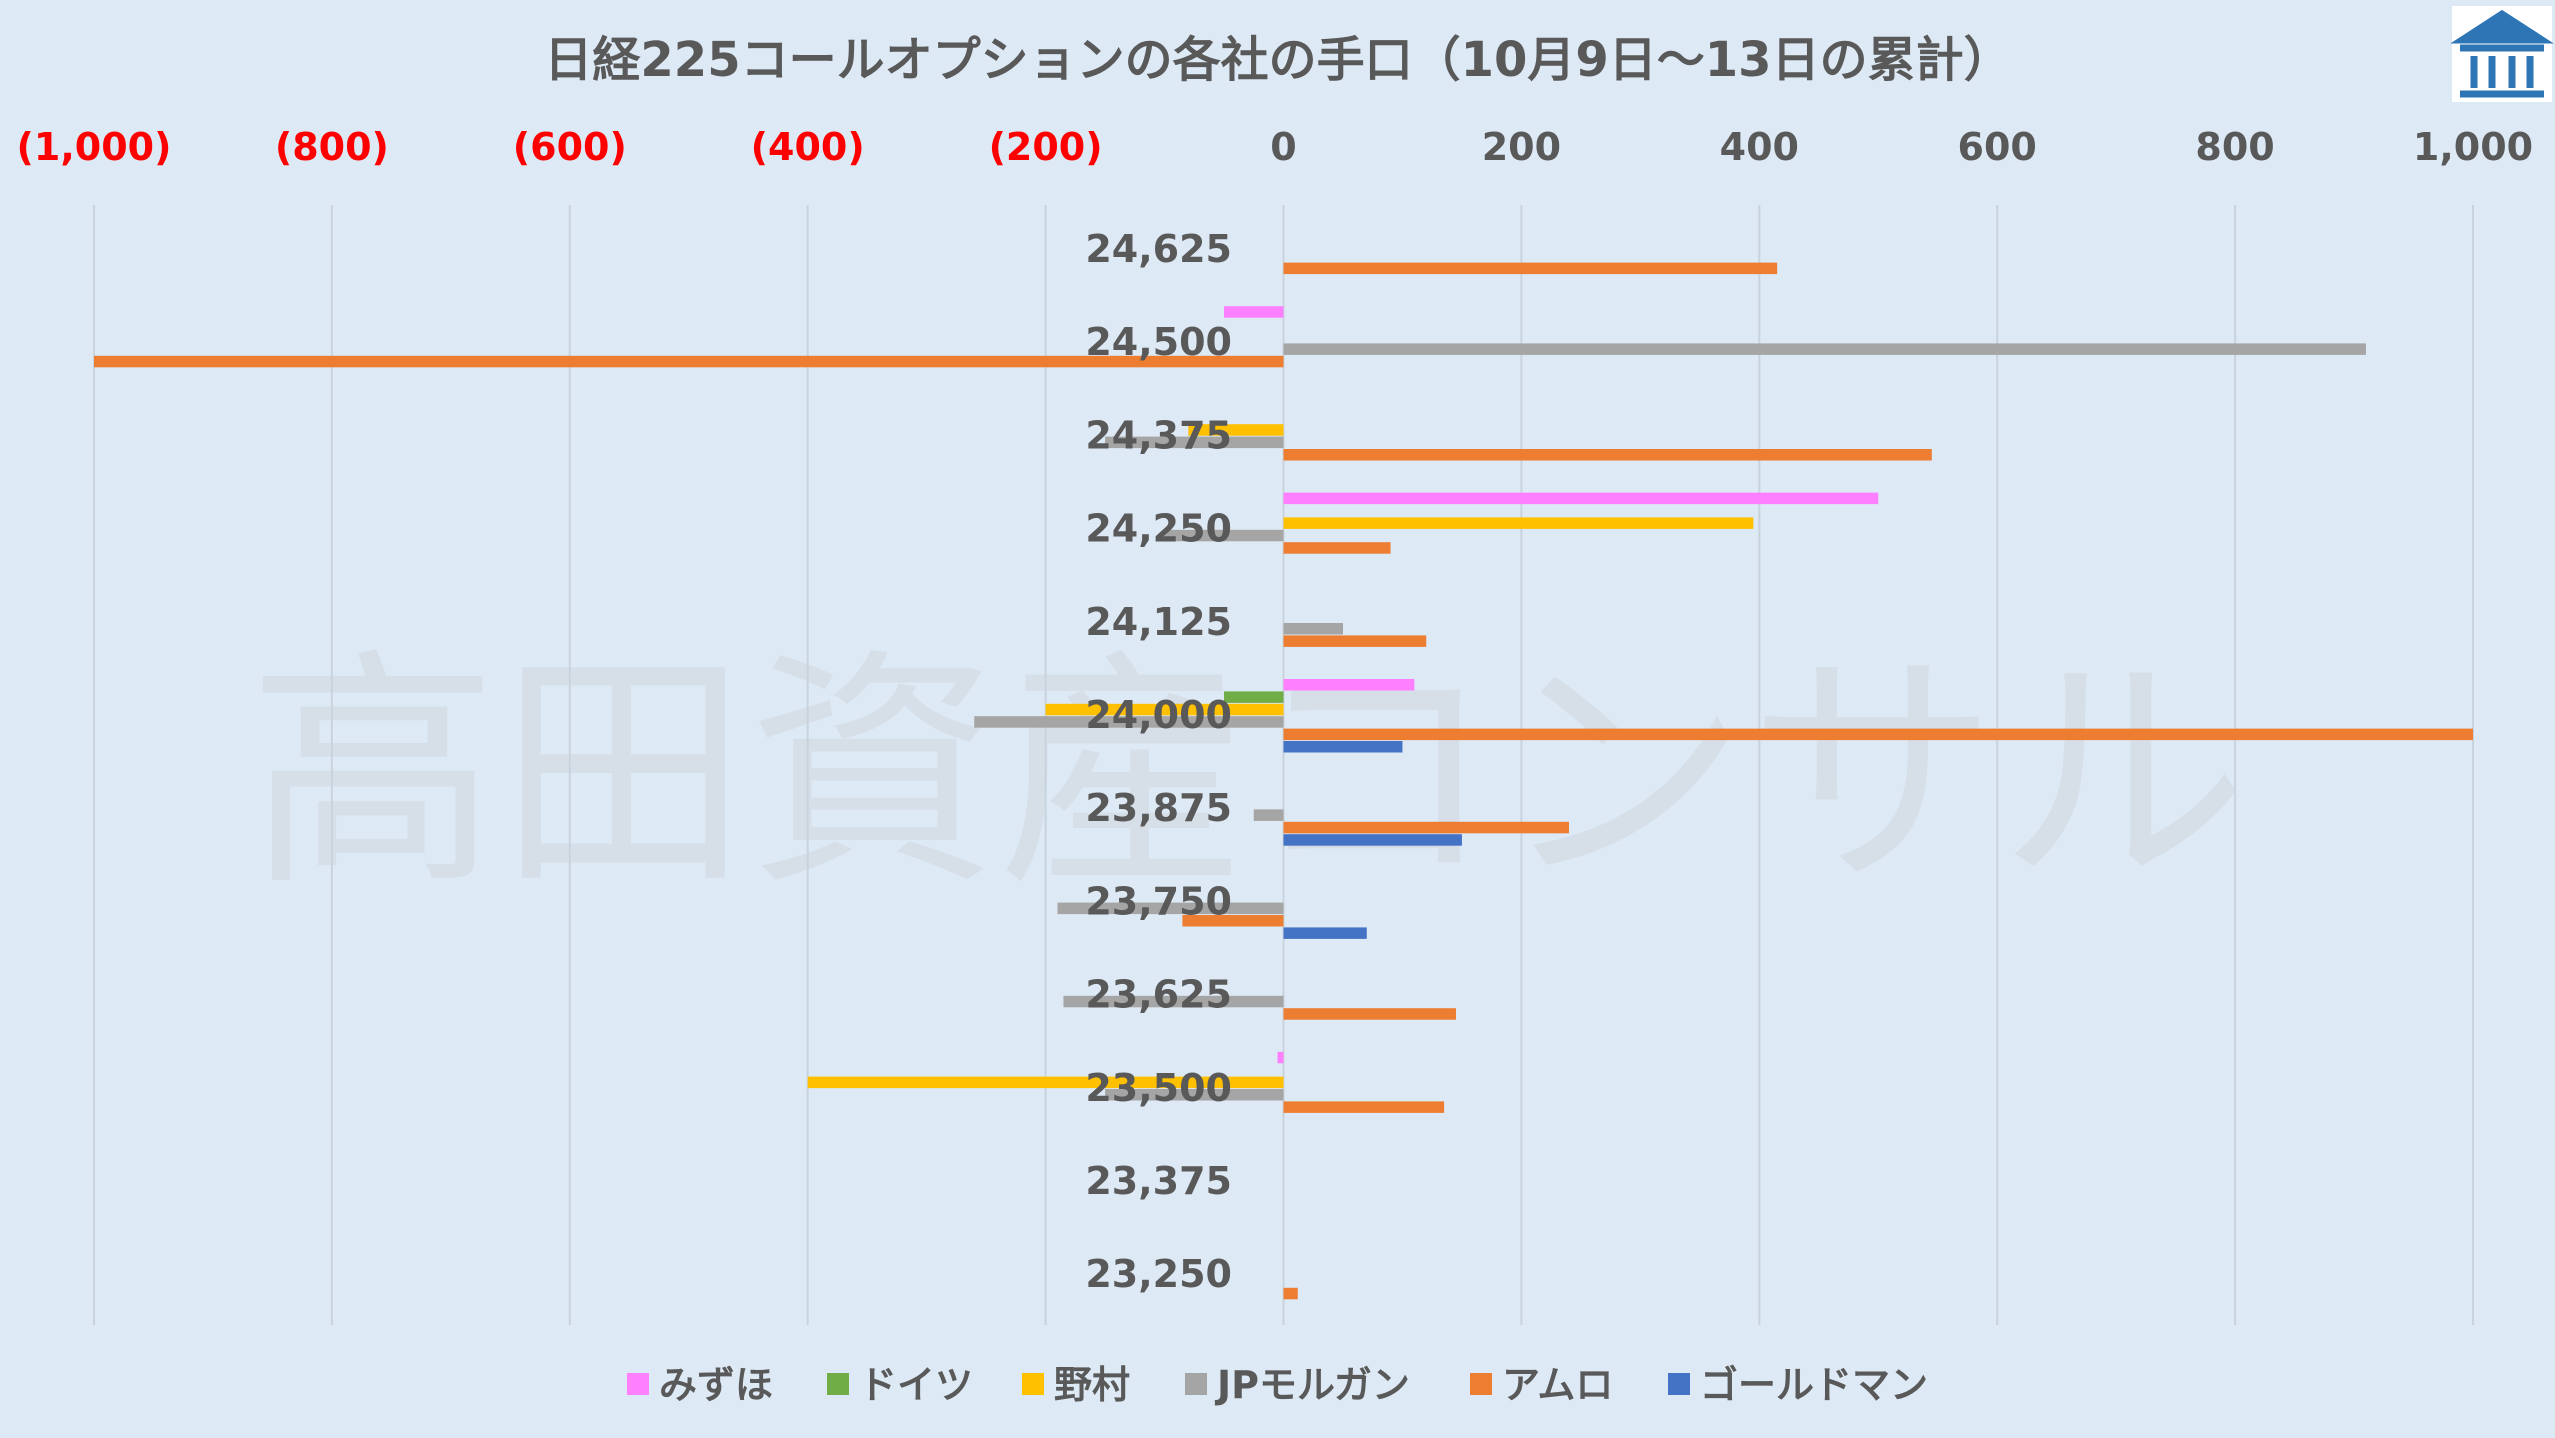  Describe the element at coordinates (1158, 1274) in the screenshot. I see `y-tick-label: 23,250` at that location.